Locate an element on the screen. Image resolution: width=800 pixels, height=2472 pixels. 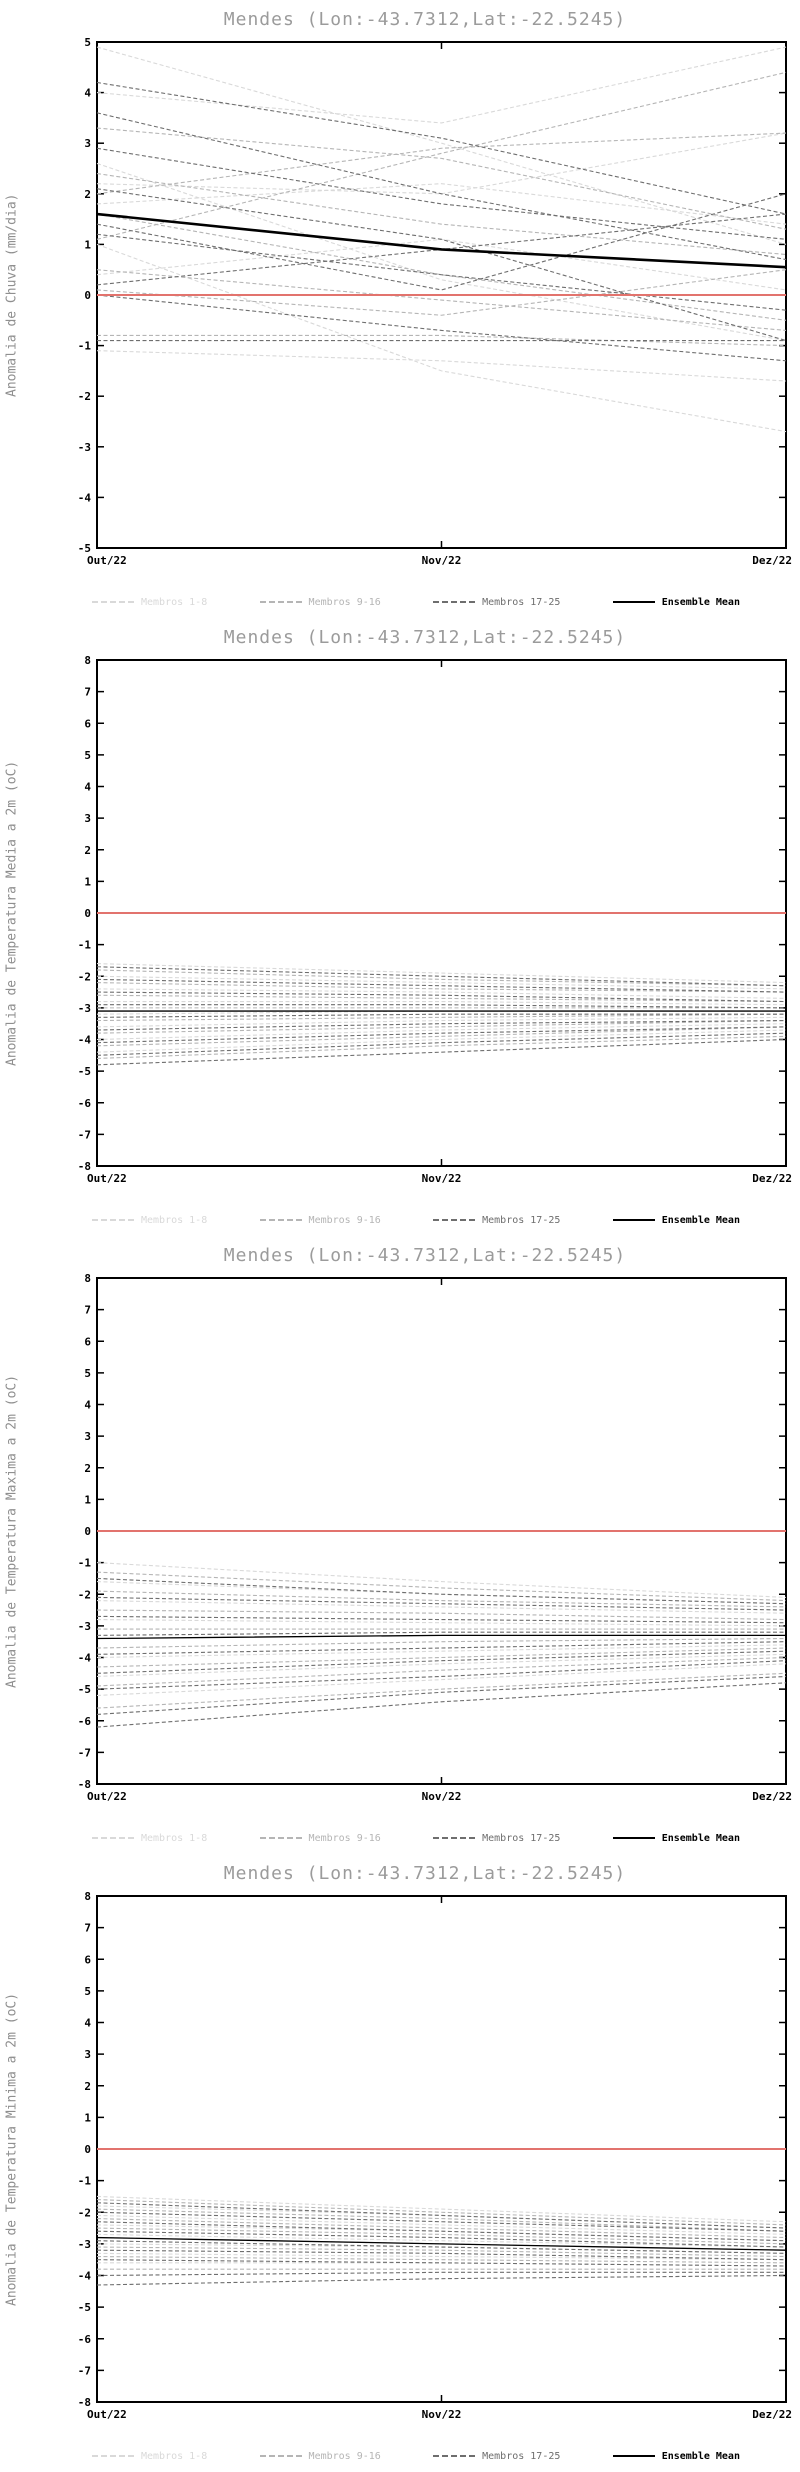
svg-text: Nov/22 is located at coordinates (442, 1796).